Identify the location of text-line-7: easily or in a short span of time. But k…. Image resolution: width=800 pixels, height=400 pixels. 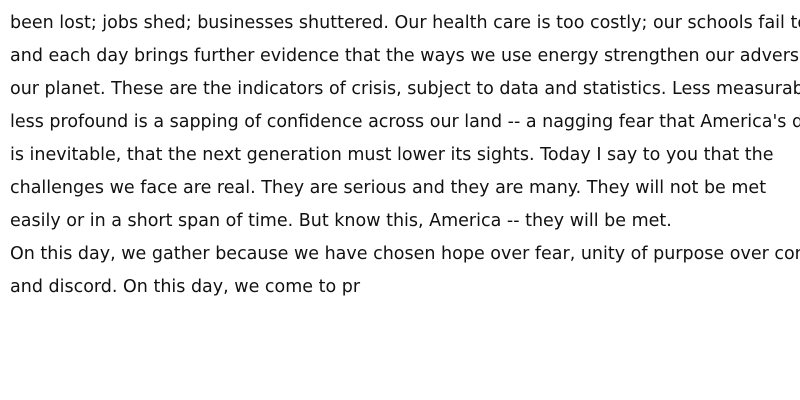
(341, 221).